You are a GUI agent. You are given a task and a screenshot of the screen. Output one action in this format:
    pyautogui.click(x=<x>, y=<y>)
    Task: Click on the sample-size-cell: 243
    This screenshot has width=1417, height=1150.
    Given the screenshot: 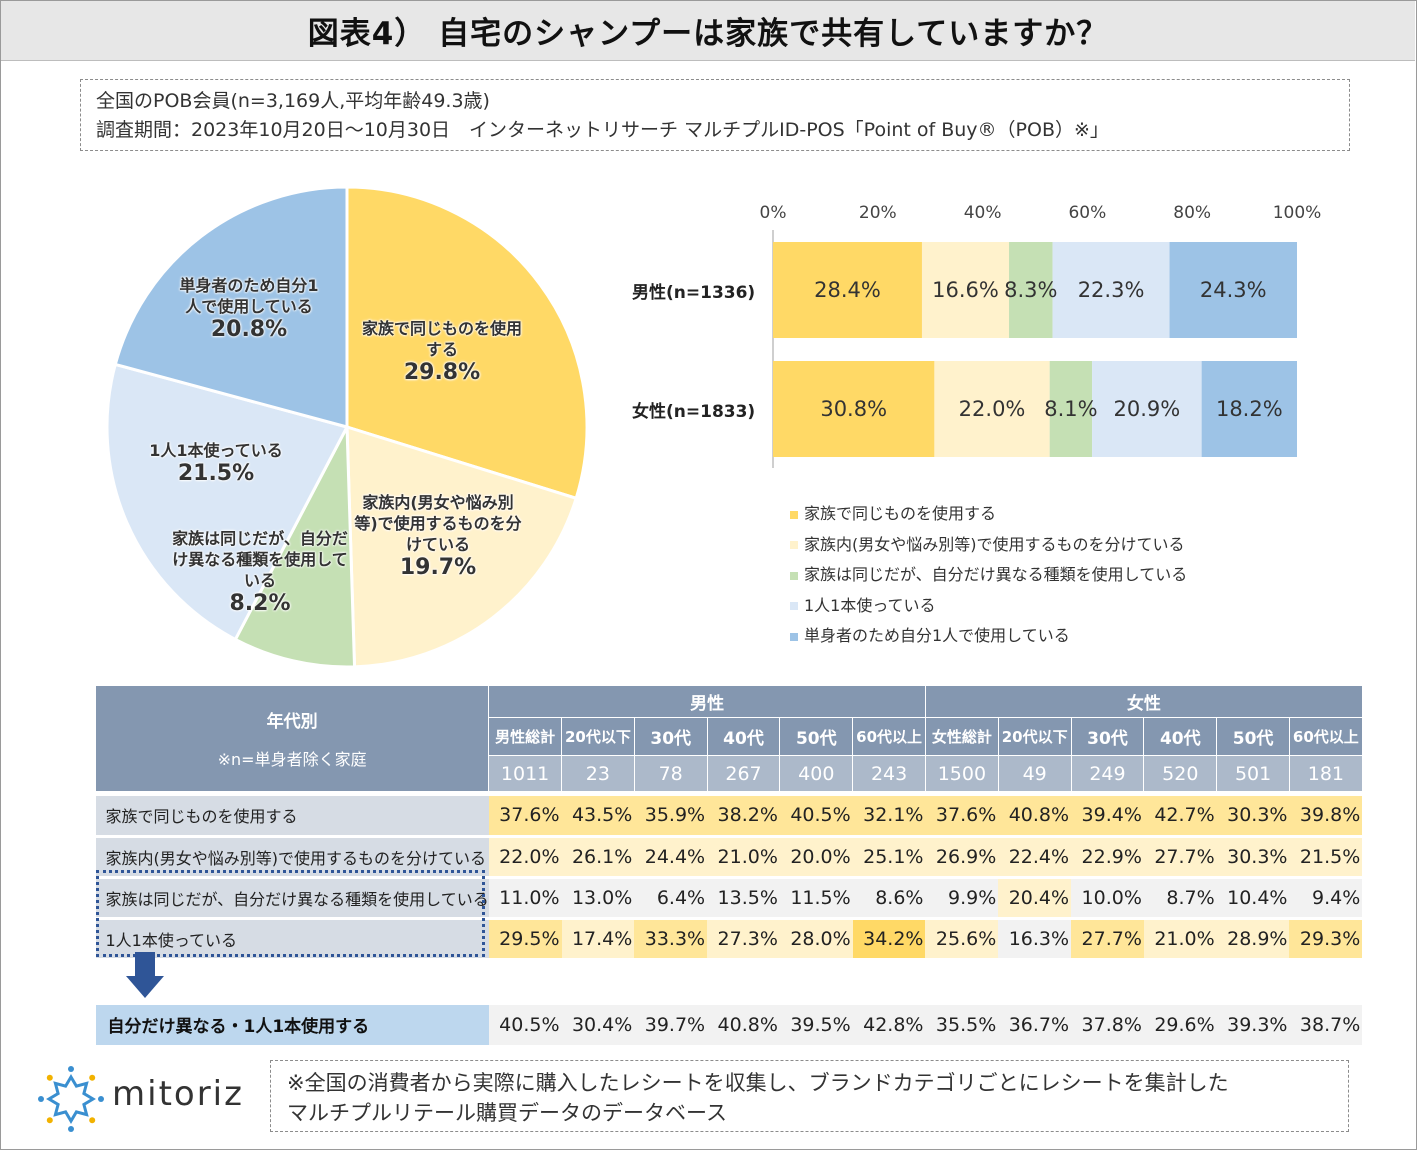 What is the action you would take?
    pyautogui.click(x=889, y=773)
    